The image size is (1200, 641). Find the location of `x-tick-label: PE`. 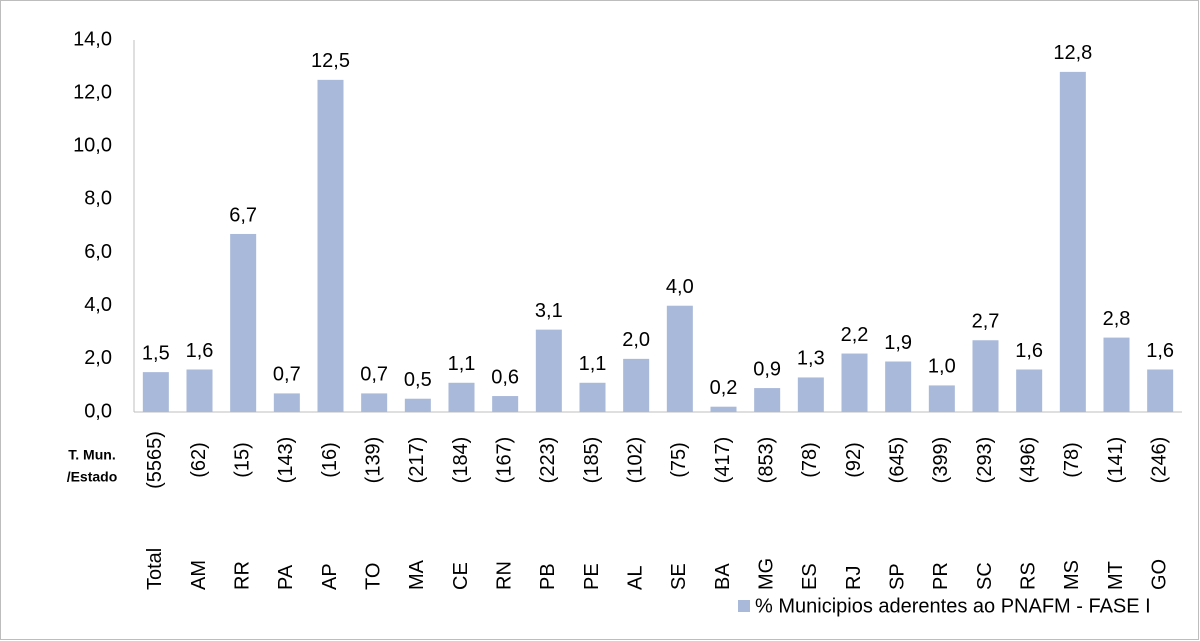

x-tick-label: PE is located at coordinates (592, 576).